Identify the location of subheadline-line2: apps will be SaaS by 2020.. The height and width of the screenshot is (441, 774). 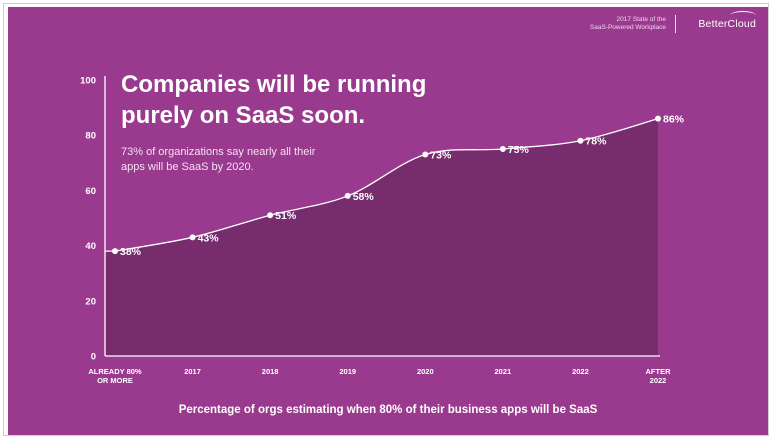
(187, 167).